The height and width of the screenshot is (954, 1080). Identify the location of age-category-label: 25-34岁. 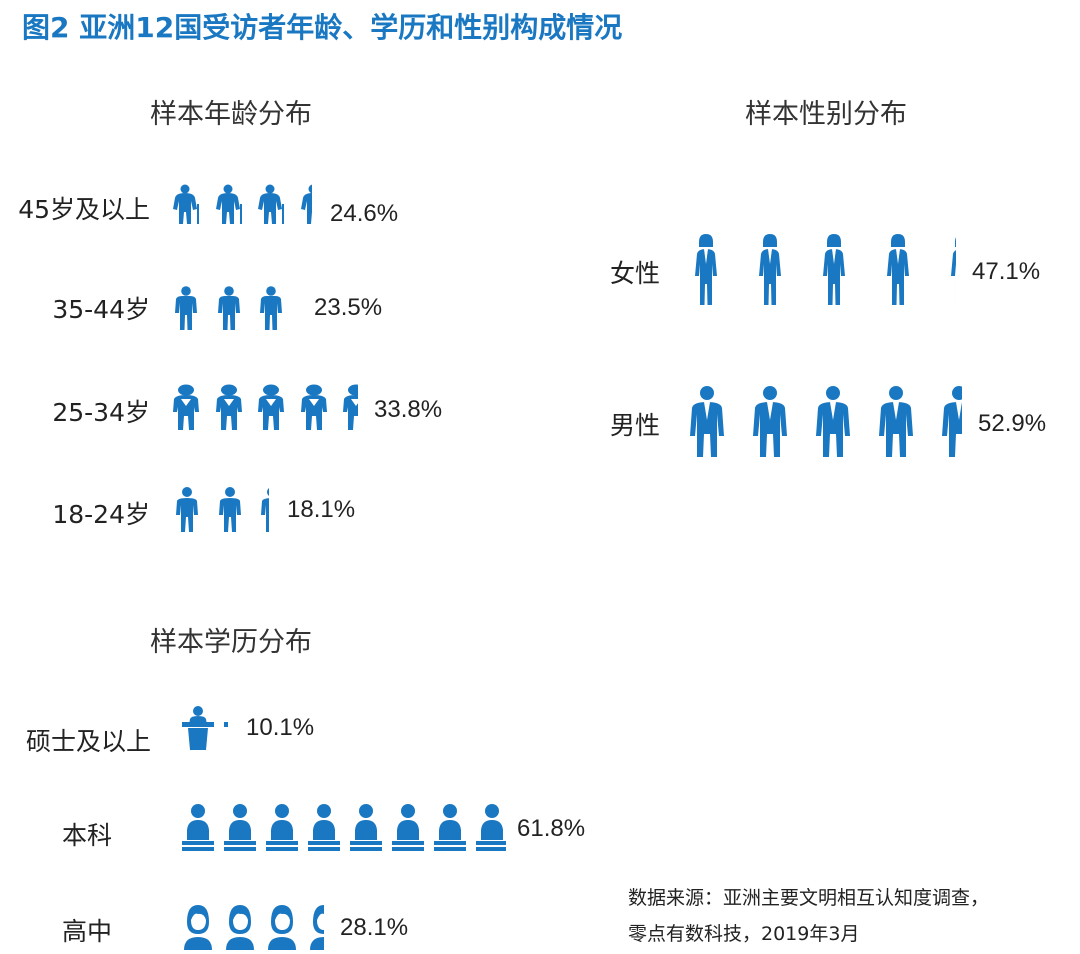
(101, 412).